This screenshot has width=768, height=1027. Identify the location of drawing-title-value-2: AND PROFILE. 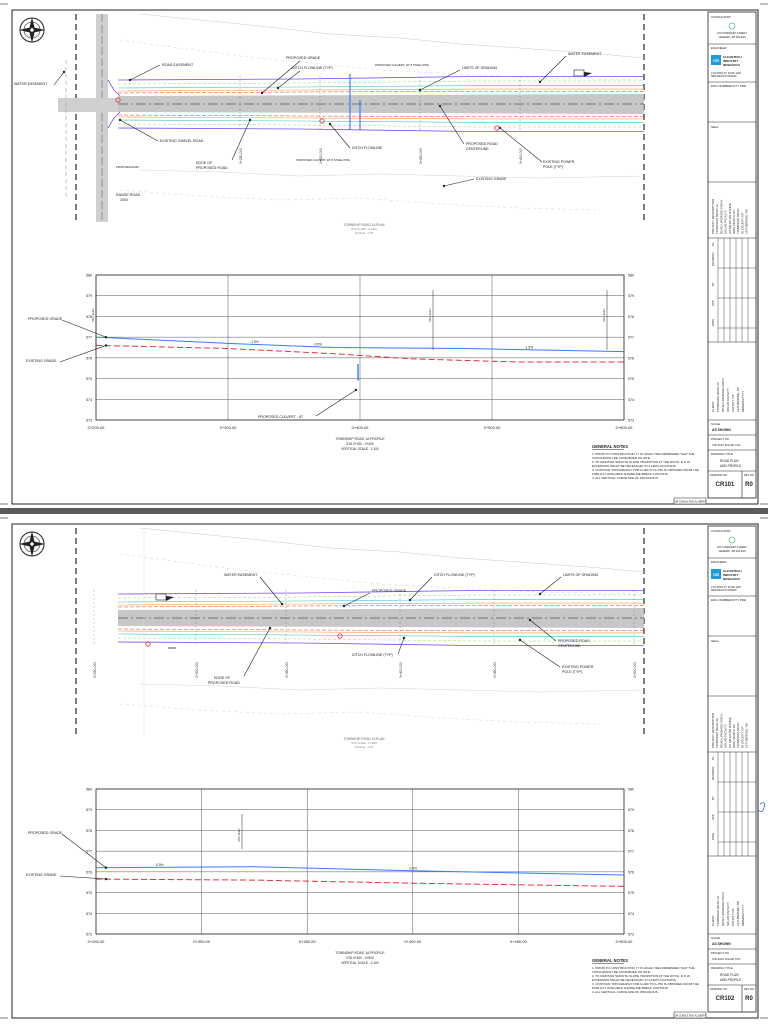
(730, 980).